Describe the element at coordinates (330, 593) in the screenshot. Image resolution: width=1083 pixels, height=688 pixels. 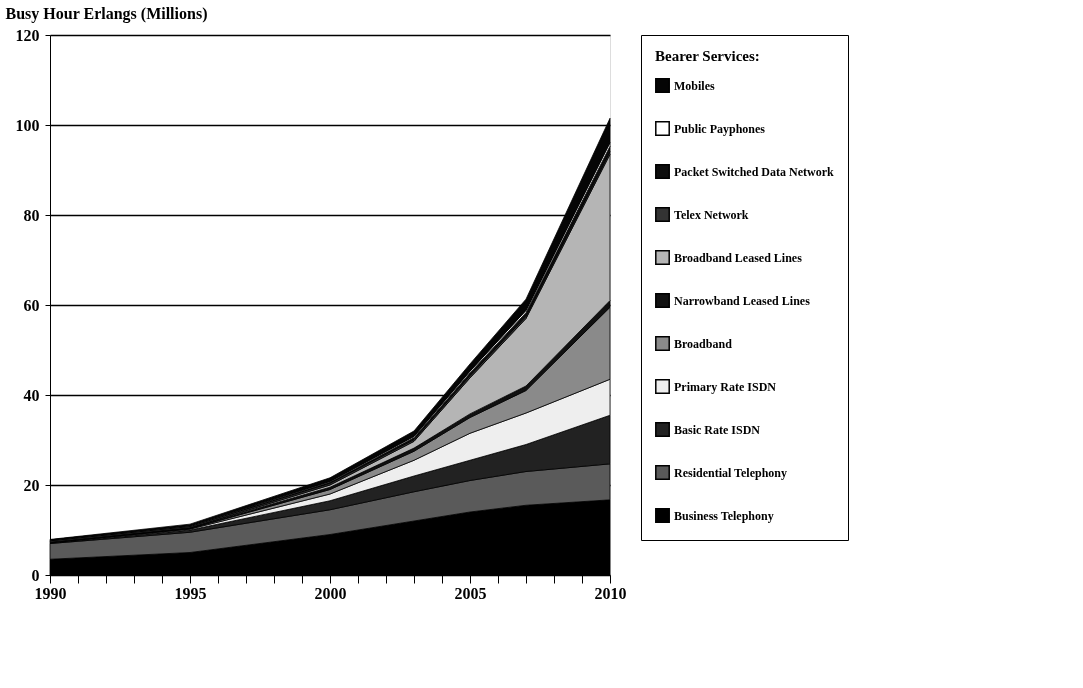
I see `x-tick-label: 2000` at that location.